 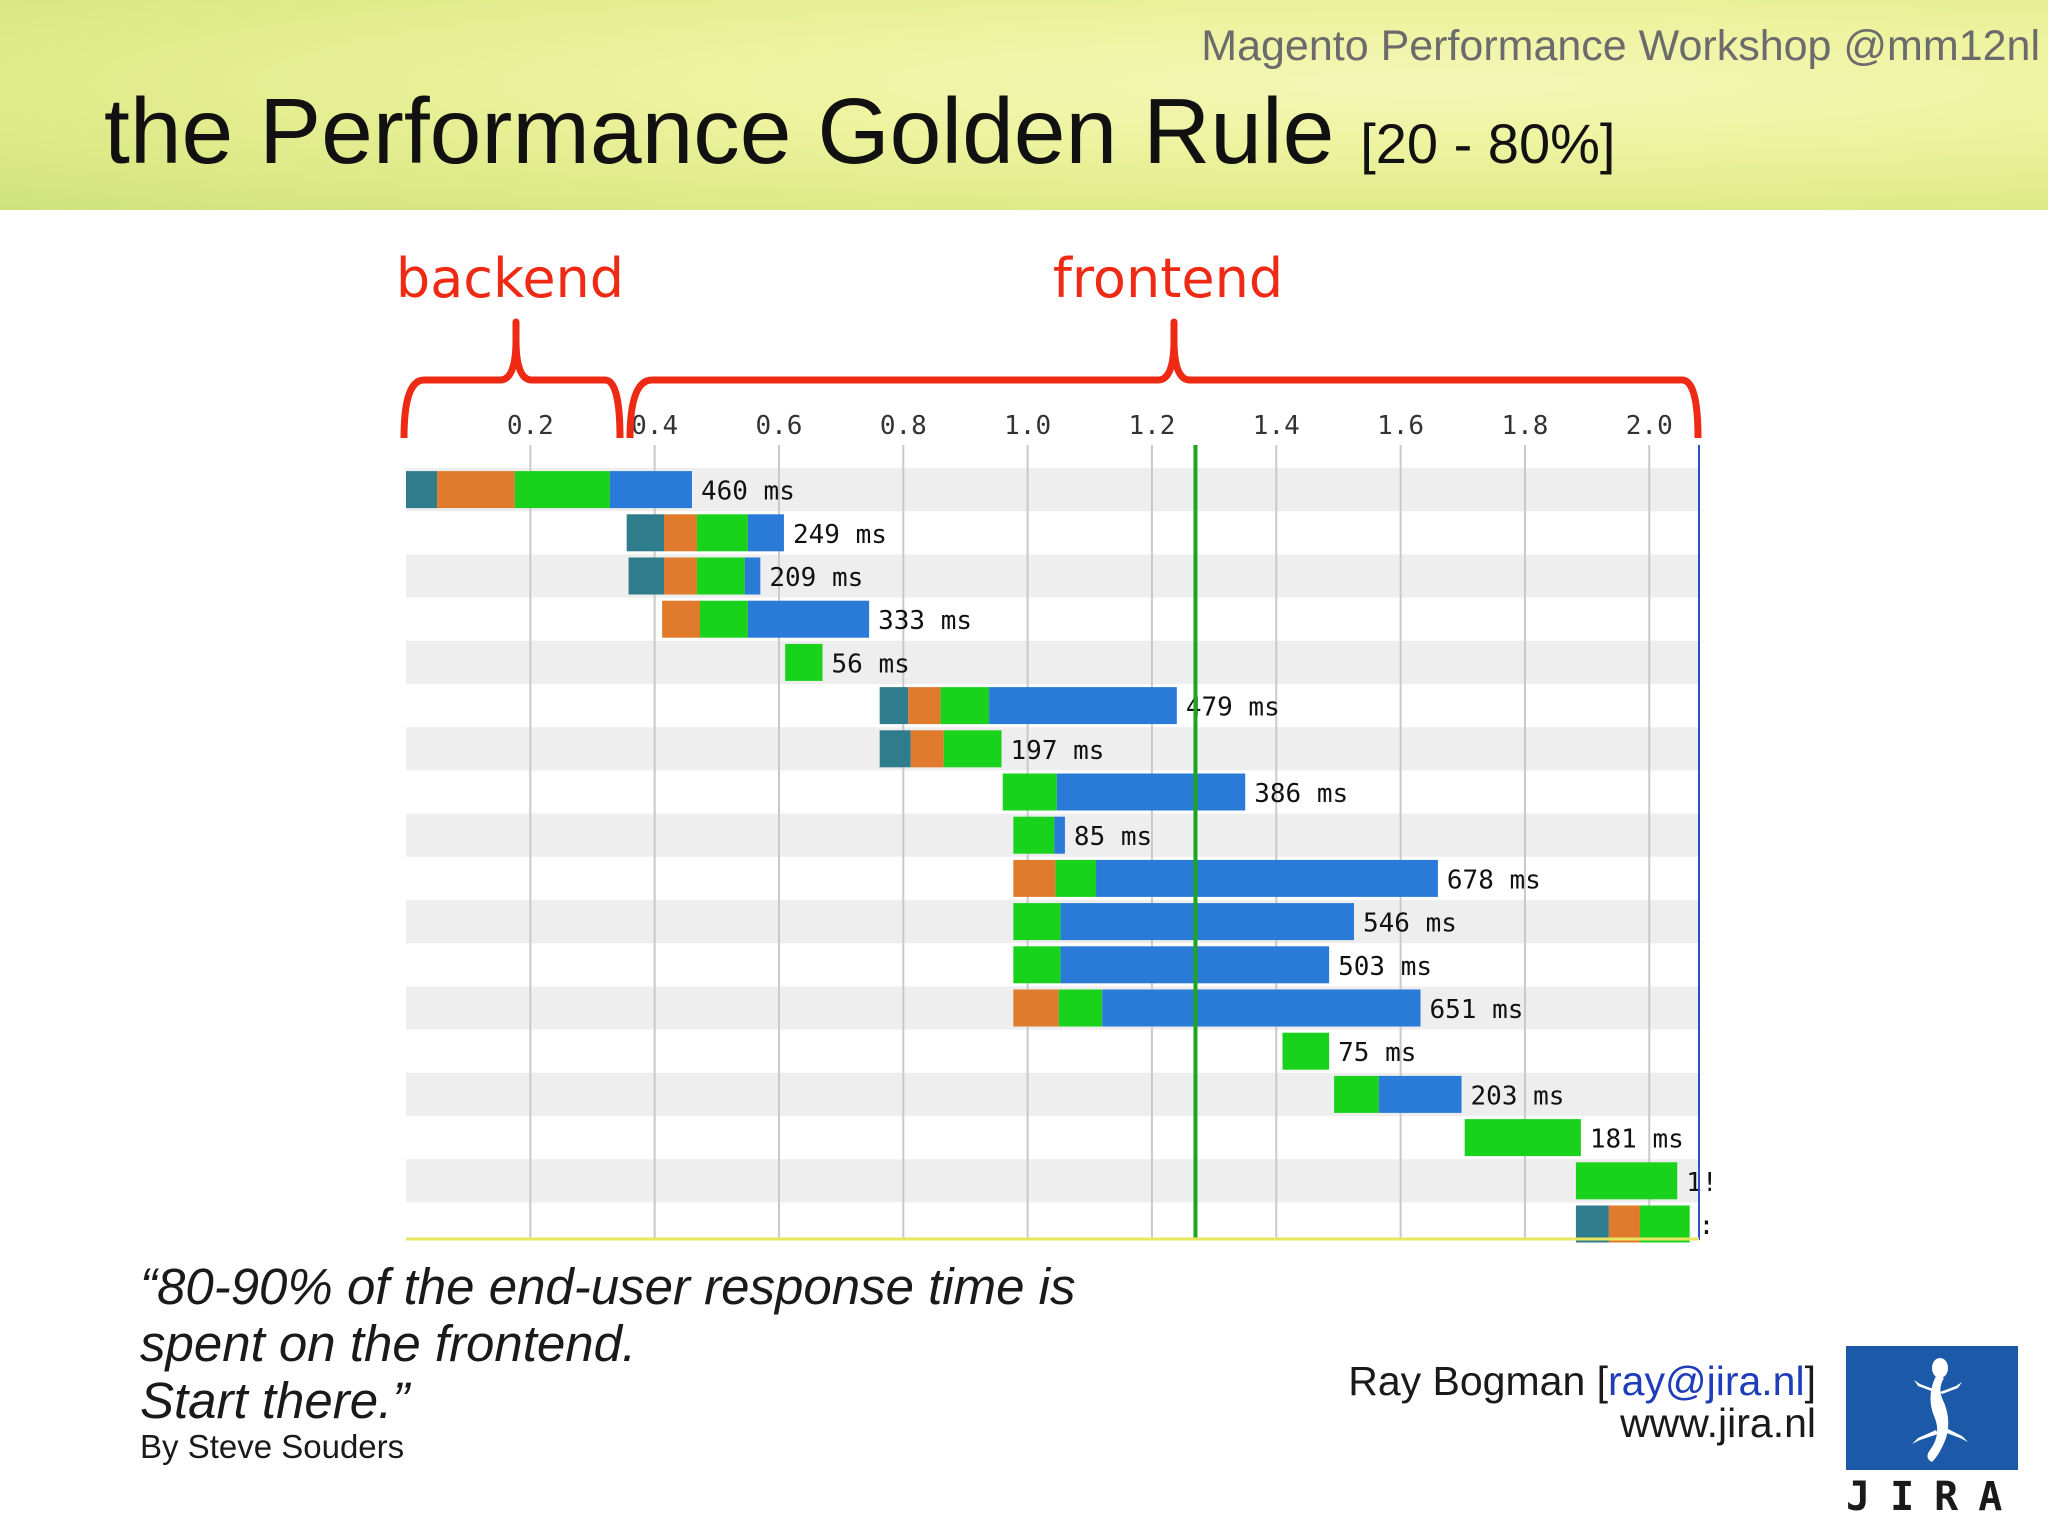 I want to click on x-tick-label: 0.2, so click(x=530, y=426).